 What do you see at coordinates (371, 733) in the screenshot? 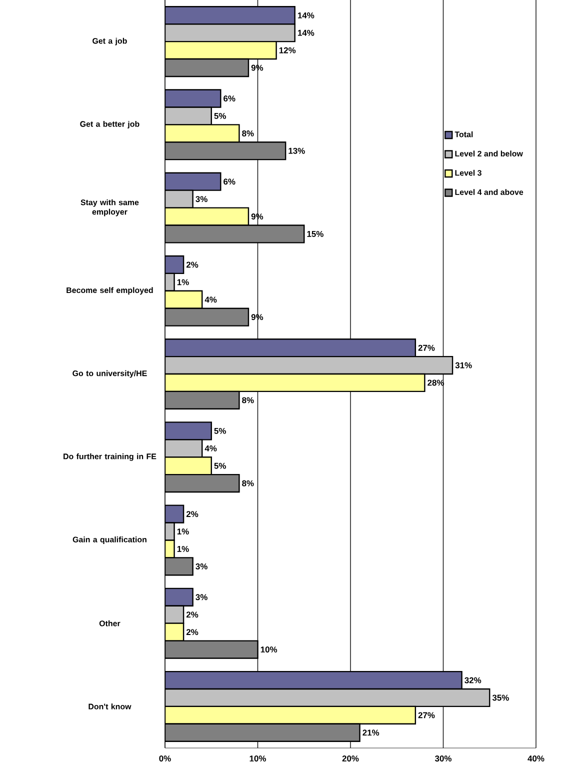
I see `data-label: 21%` at bounding box center [371, 733].